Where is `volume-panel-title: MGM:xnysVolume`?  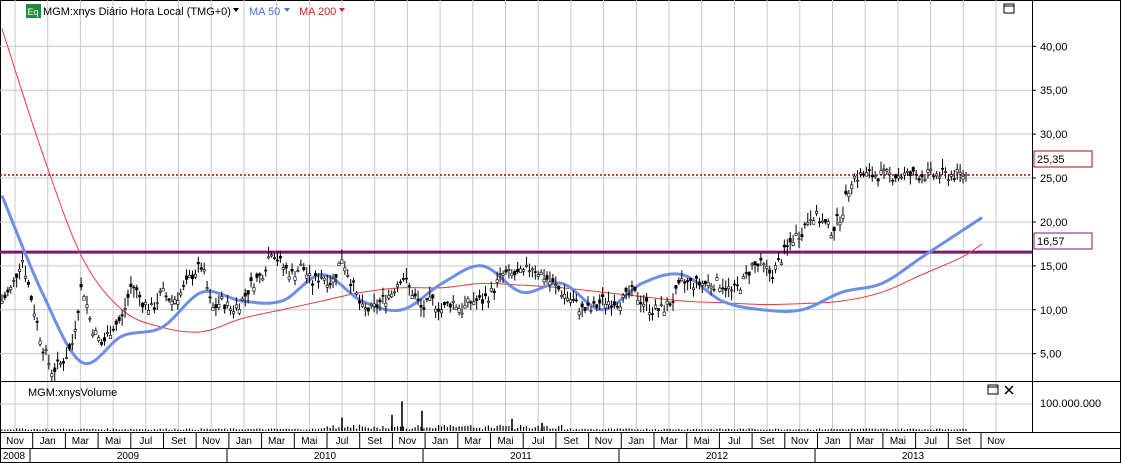
volume-panel-title: MGM:xnysVolume is located at coordinates (72, 393).